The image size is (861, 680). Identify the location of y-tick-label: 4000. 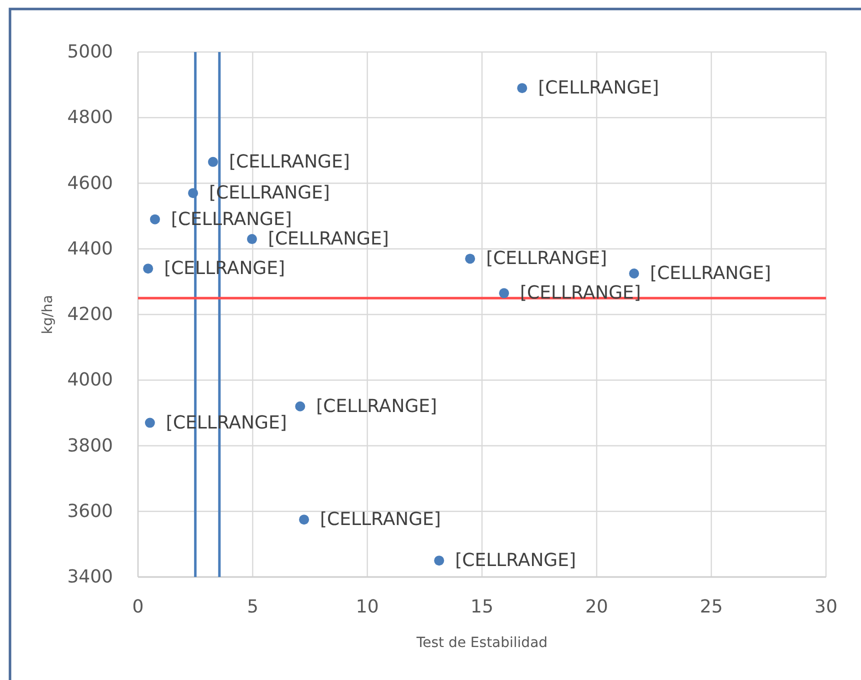
(90, 380).